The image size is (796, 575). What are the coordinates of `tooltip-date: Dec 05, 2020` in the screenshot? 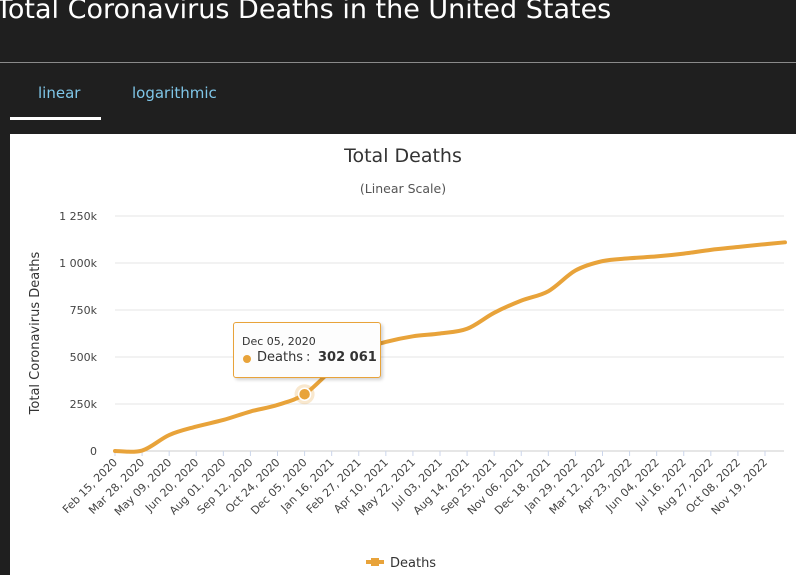 It's located at (279, 341).